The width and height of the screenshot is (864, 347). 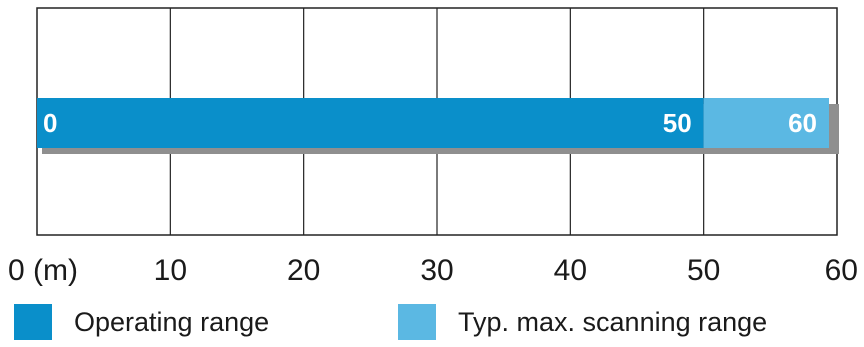 What do you see at coordinates (170, 270) in the screenshot?
I see `x-tick-label-10: 10` at bounding box center [170, 270].